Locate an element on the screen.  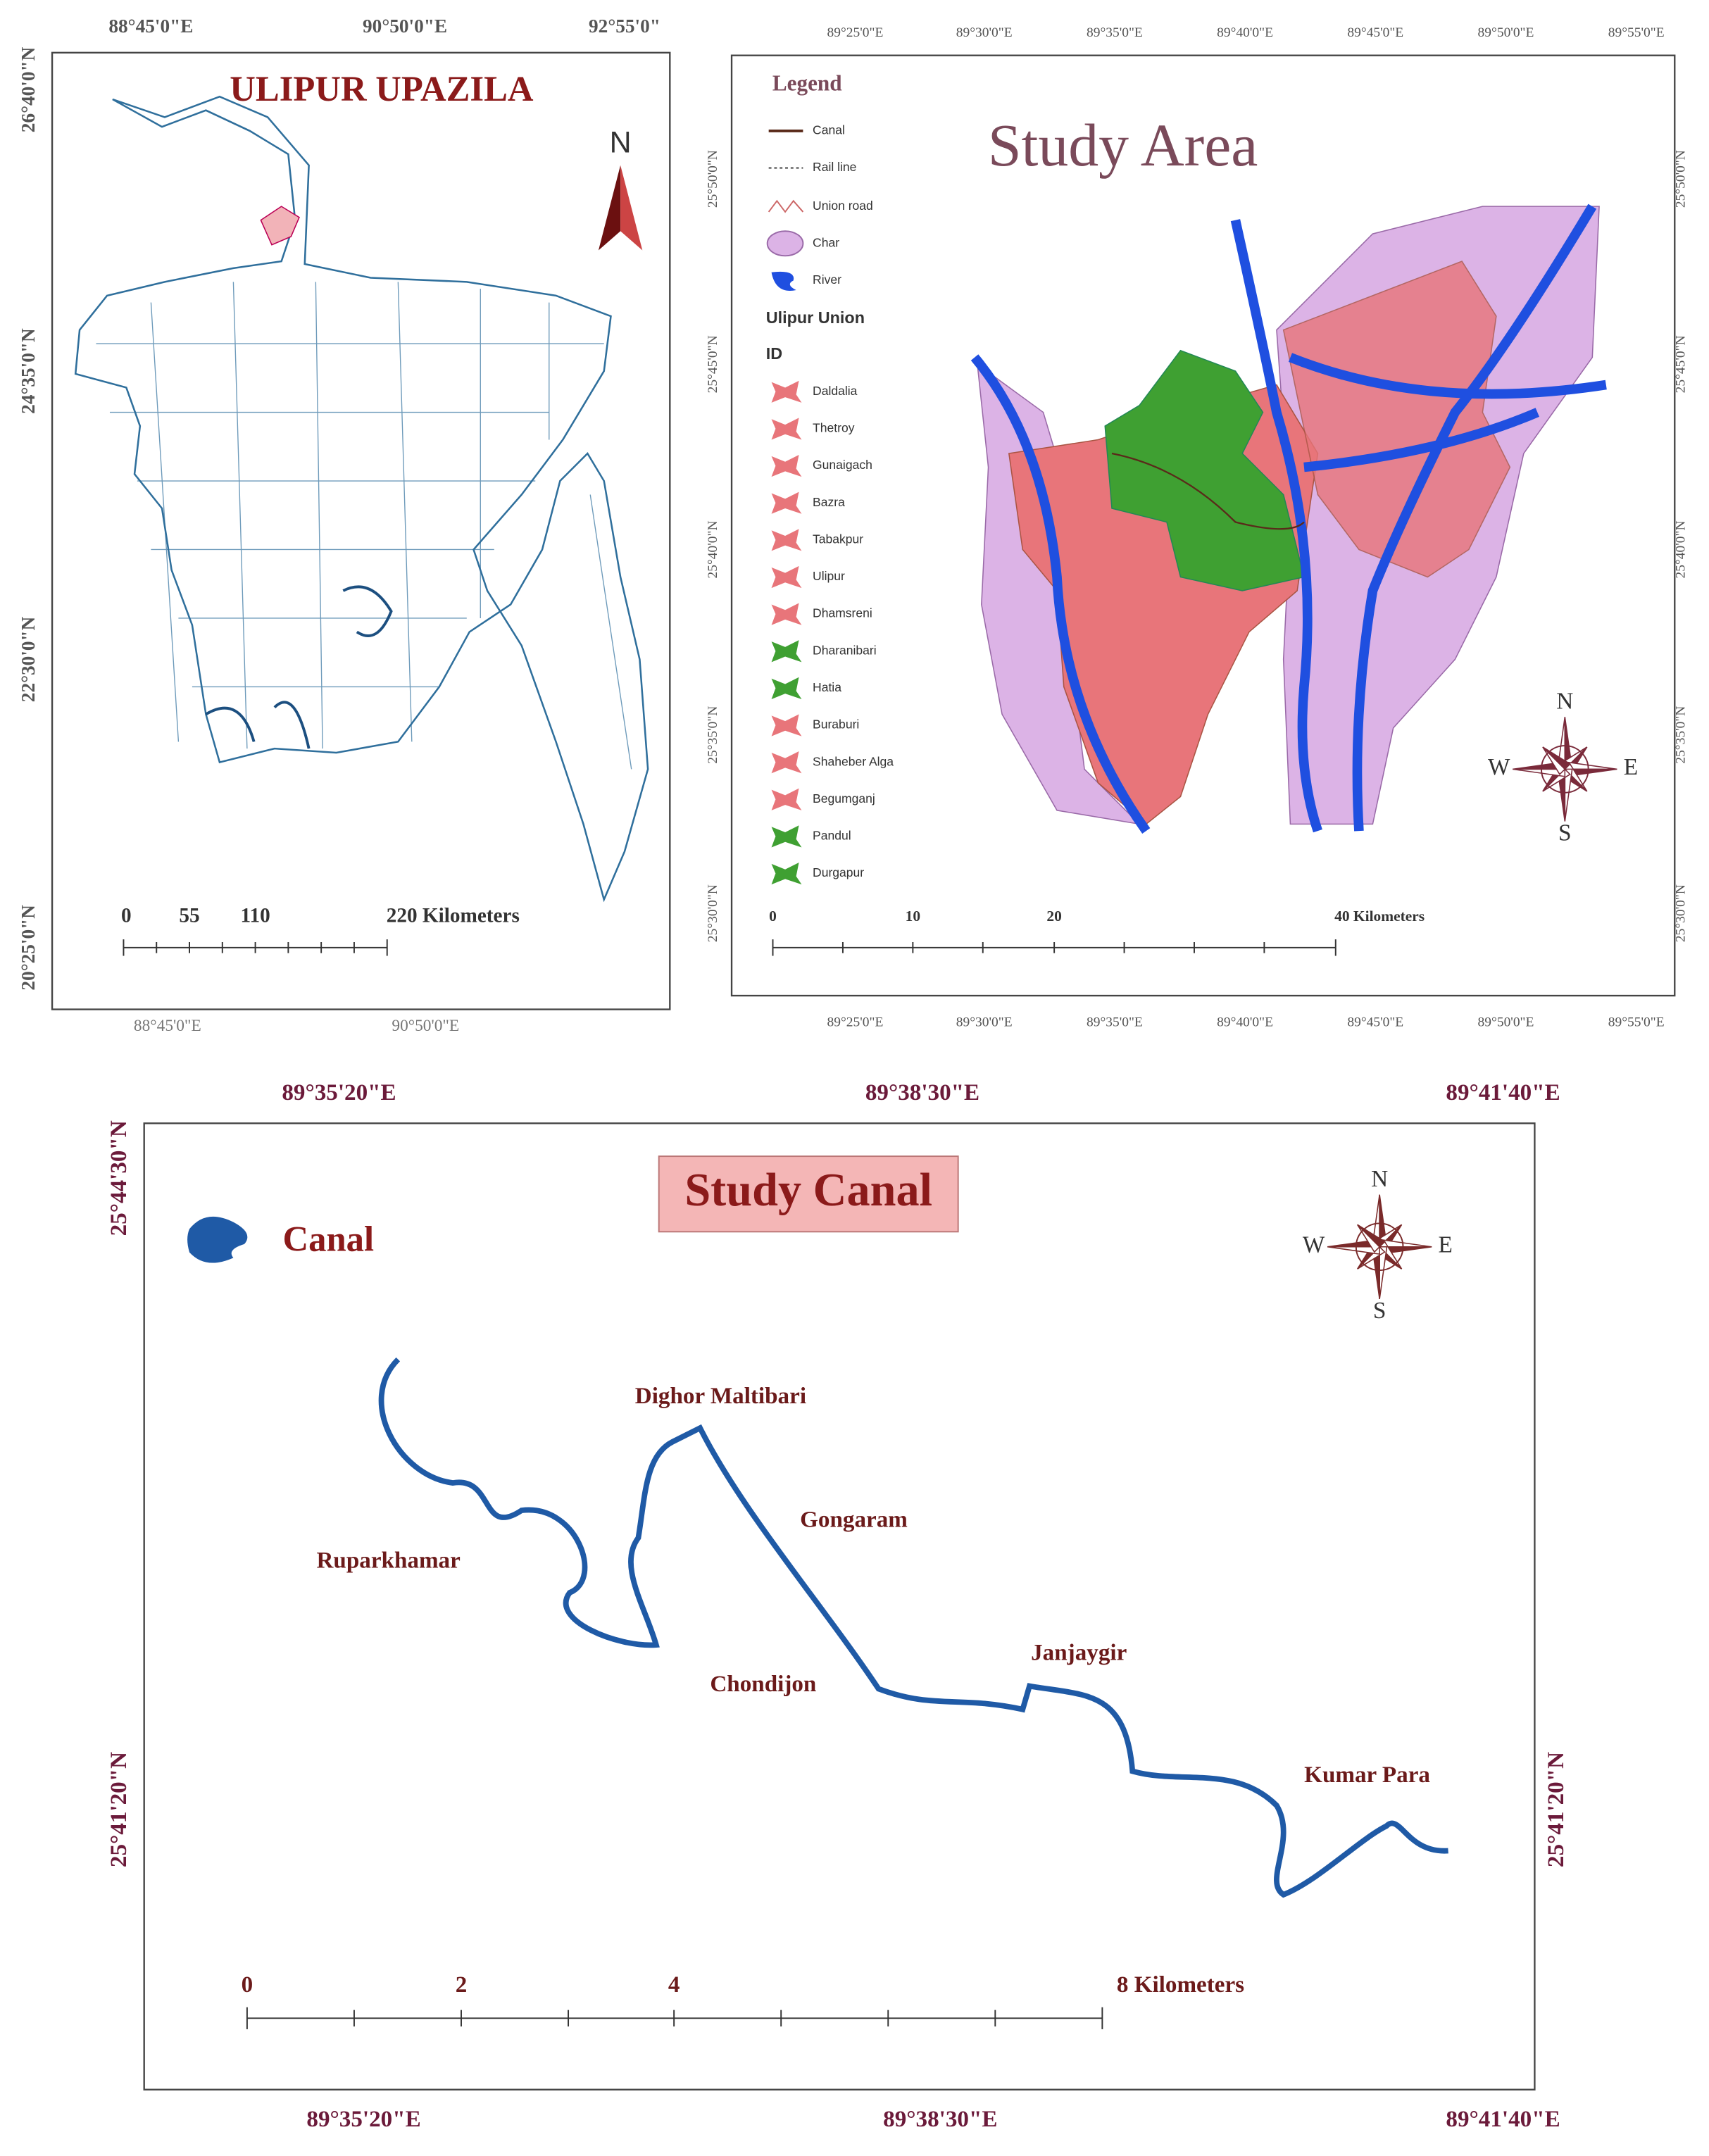
legend-label: Tabakpur is located at coordinates (838, 539).